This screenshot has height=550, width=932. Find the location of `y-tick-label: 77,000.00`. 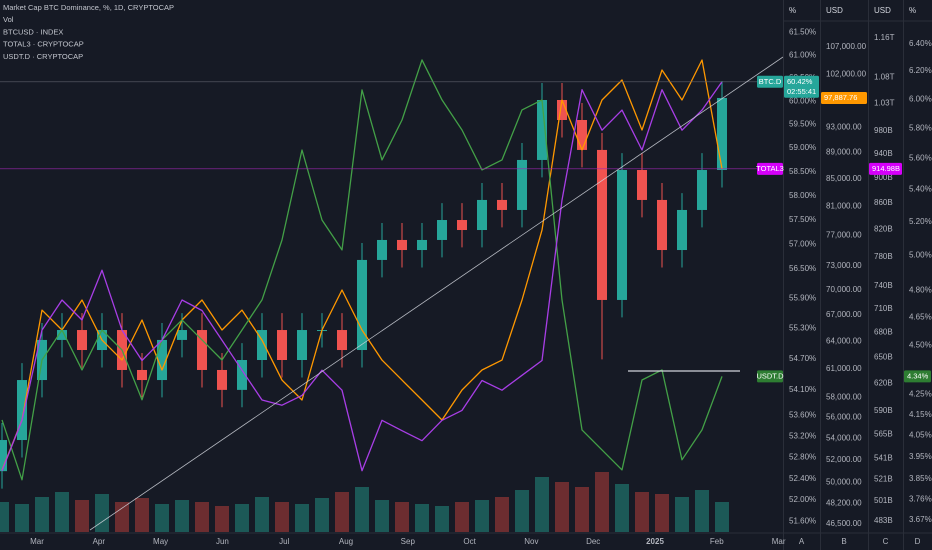

y-tick-label: 77,000.00 is located at coordinates (844, 234).